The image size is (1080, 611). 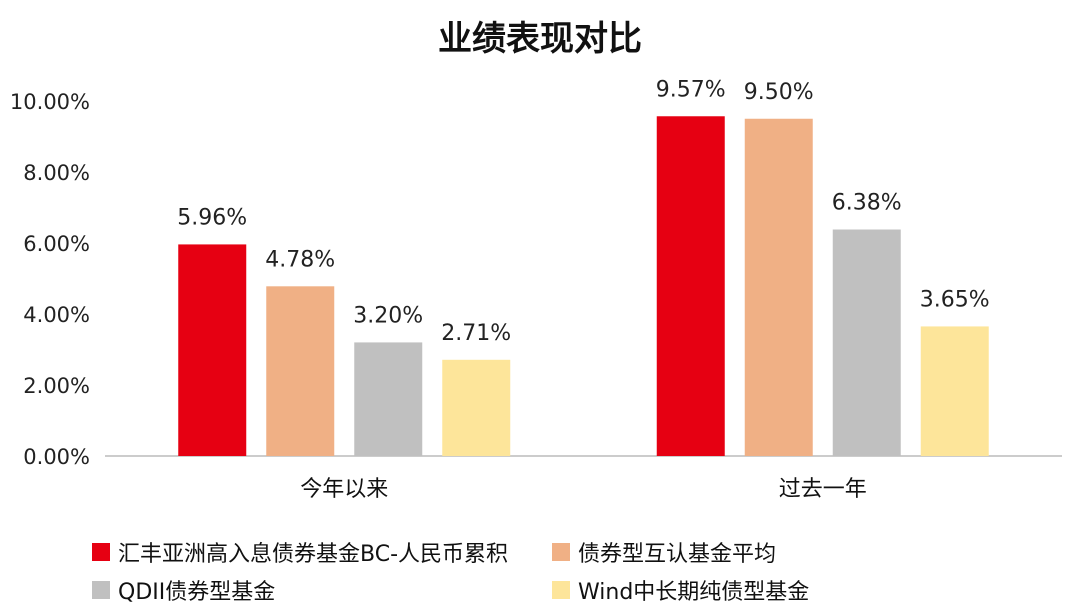 What do you see at coordinates (540, 39) in the screenshot?
I see `chart-title: 业绩表现对比` at bounding box center [540, 39].